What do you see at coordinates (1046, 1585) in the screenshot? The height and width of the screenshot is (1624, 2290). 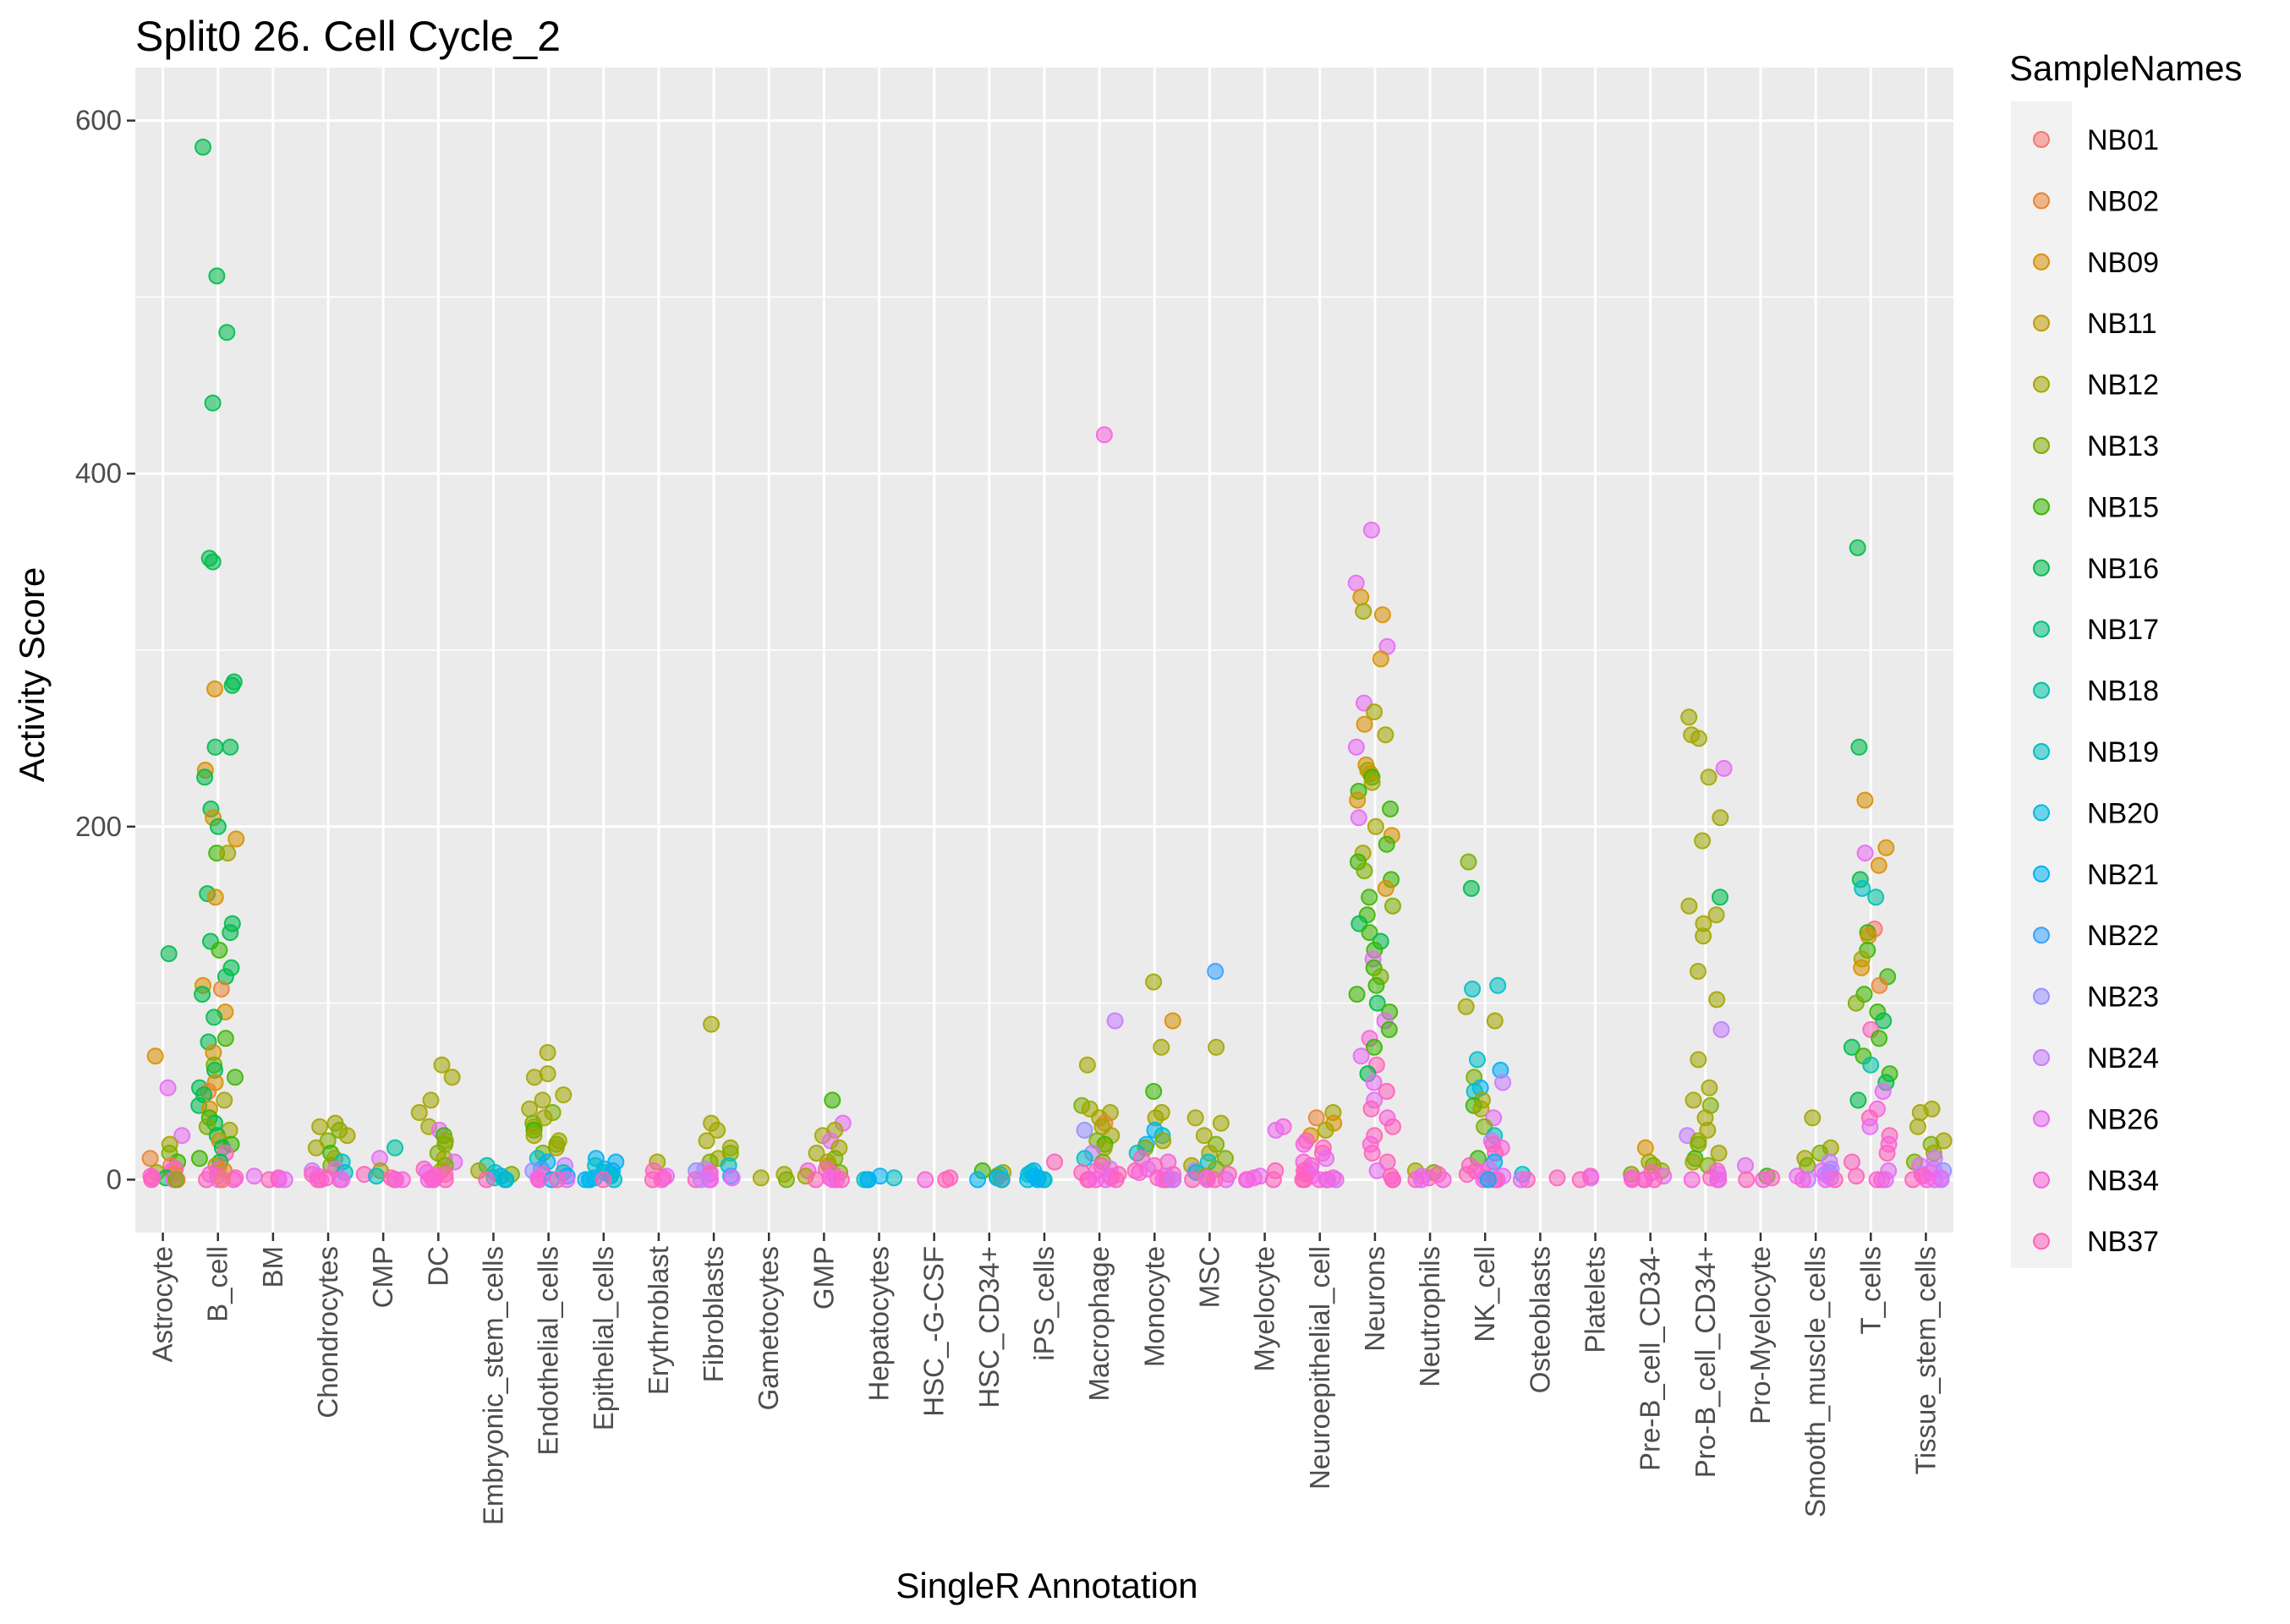 I see `x-axis-title: SingleR Annotation` at bounding box center [1046, 1585].